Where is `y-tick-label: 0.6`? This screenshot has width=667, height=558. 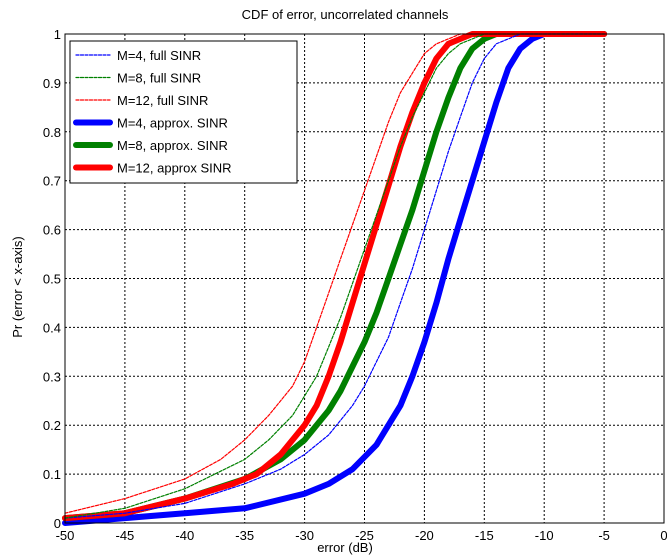
y-tick-label: 0.6 is located at coordinates (52, 230).